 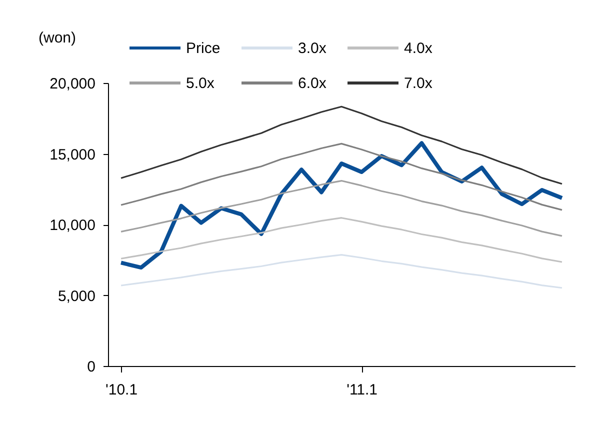 I want to click on y-axis-title: (won), so click(x=57, y=38).